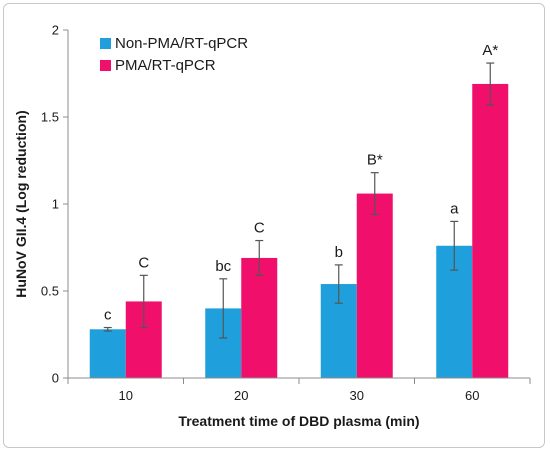 The height and width of the screenshot is (453, 550). Describe the element at coordinates (472, 395) in the screenshot. I see `x-tick-label: 60` at that location.